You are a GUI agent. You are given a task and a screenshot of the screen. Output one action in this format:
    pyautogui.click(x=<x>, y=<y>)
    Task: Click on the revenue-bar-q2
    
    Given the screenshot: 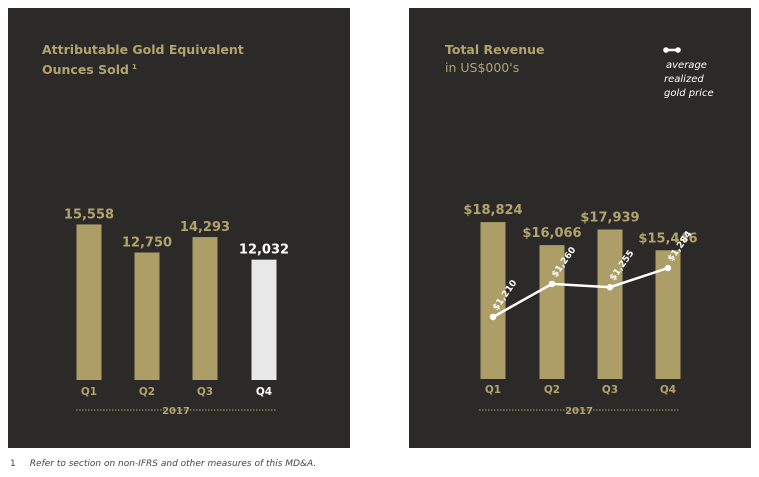 What is the action you would take?
    pyautogui.click(x=552, y=312)
    